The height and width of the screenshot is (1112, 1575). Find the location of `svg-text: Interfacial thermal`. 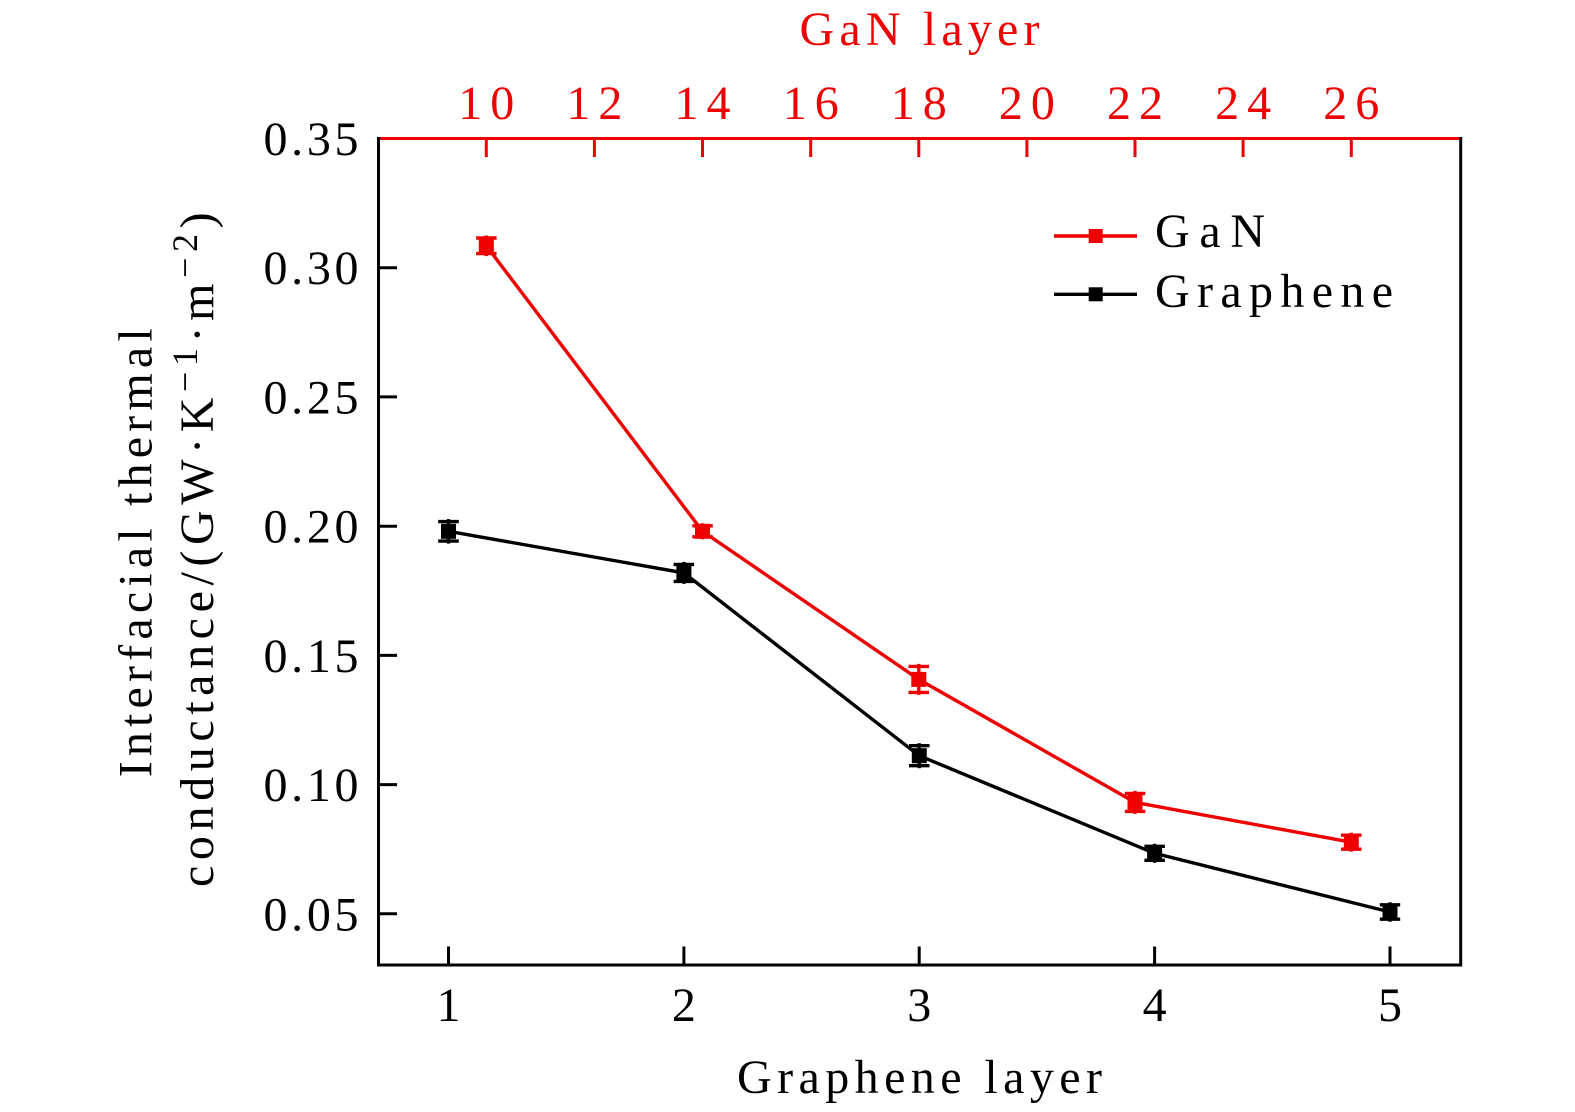

svg-text: Interfacial thermal is located at coordinates (135, 552).